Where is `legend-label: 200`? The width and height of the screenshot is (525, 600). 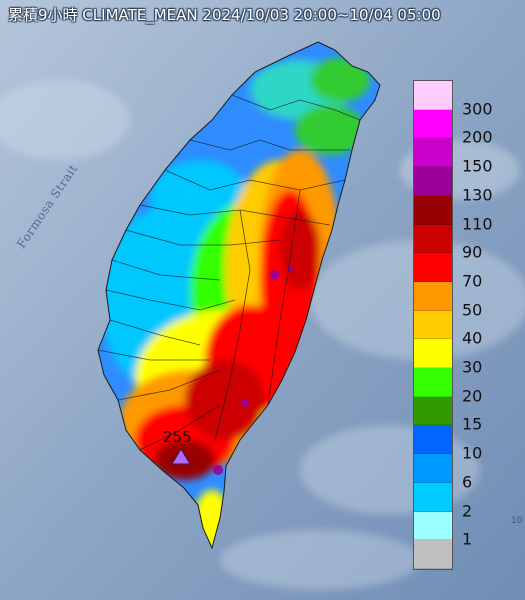 legend-label: 200 is located at coordinates (477, 137).